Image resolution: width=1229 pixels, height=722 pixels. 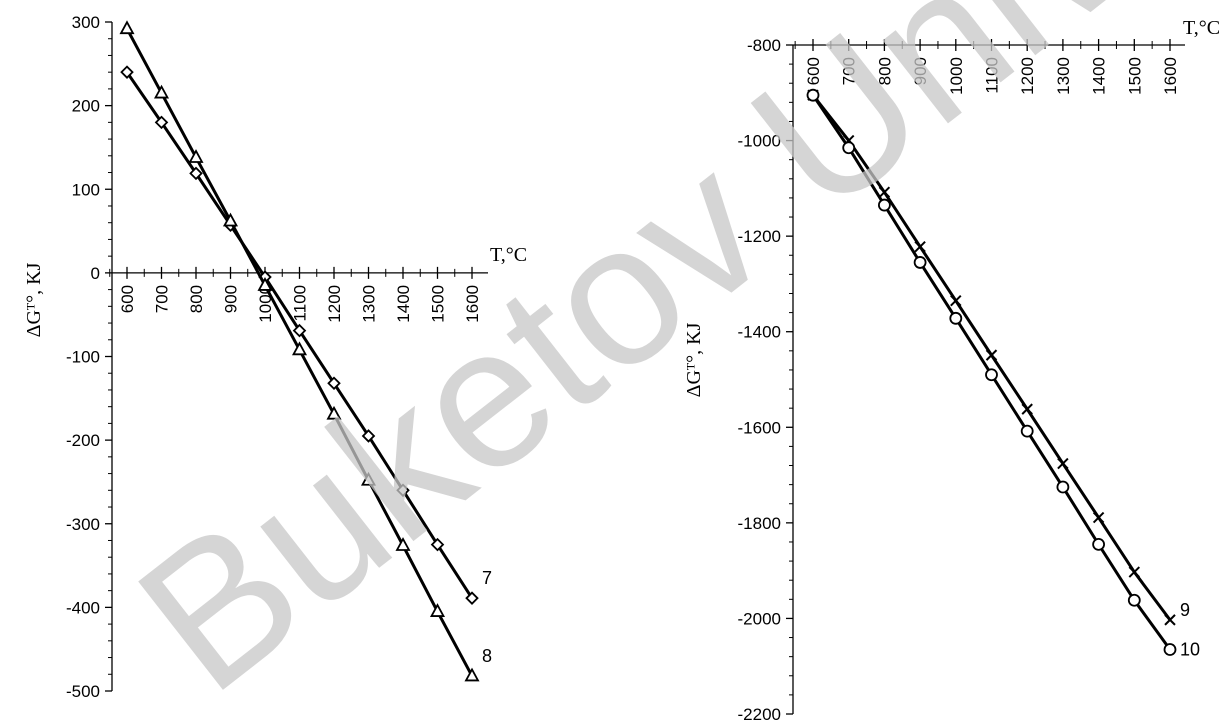 What do you see at coordinates (83, 607) in the screenshot?
I see `y-tick-label: -400` at bounding box center [83, 607].